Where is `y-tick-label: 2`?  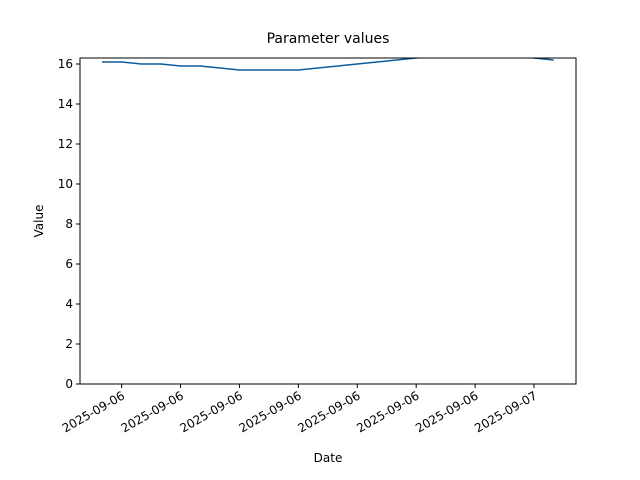 y-tick-label: 2 is located at coordinates (69, 344).